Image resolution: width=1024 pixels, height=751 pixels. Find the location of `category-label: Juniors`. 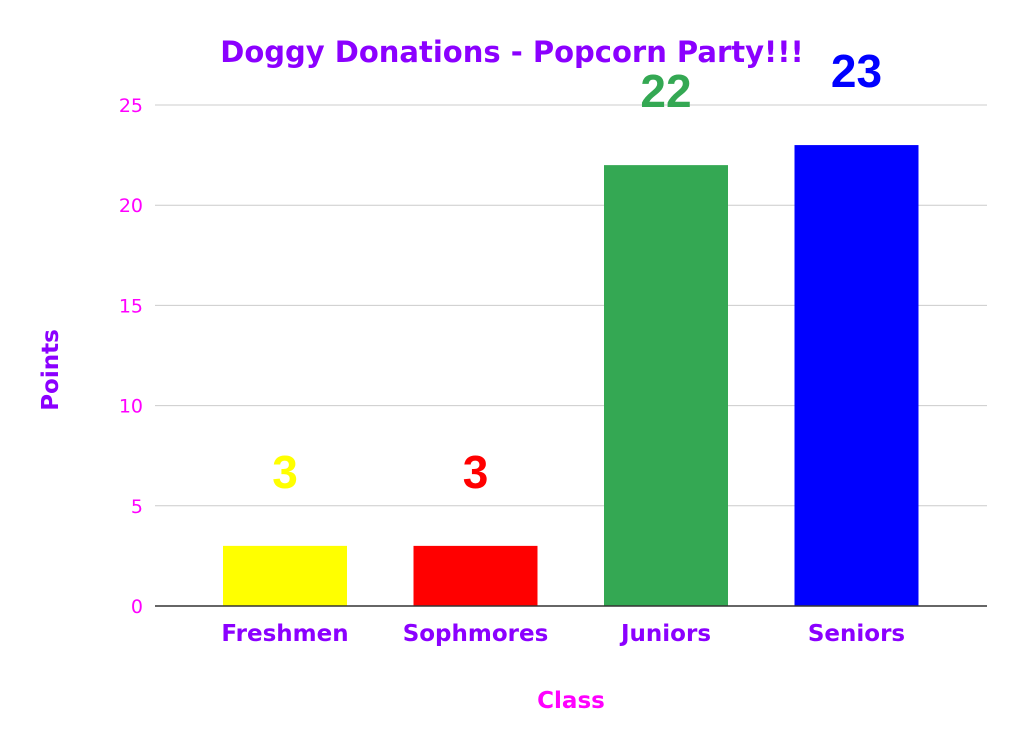

category-label: Juniors is located at coordinates (665, 634).